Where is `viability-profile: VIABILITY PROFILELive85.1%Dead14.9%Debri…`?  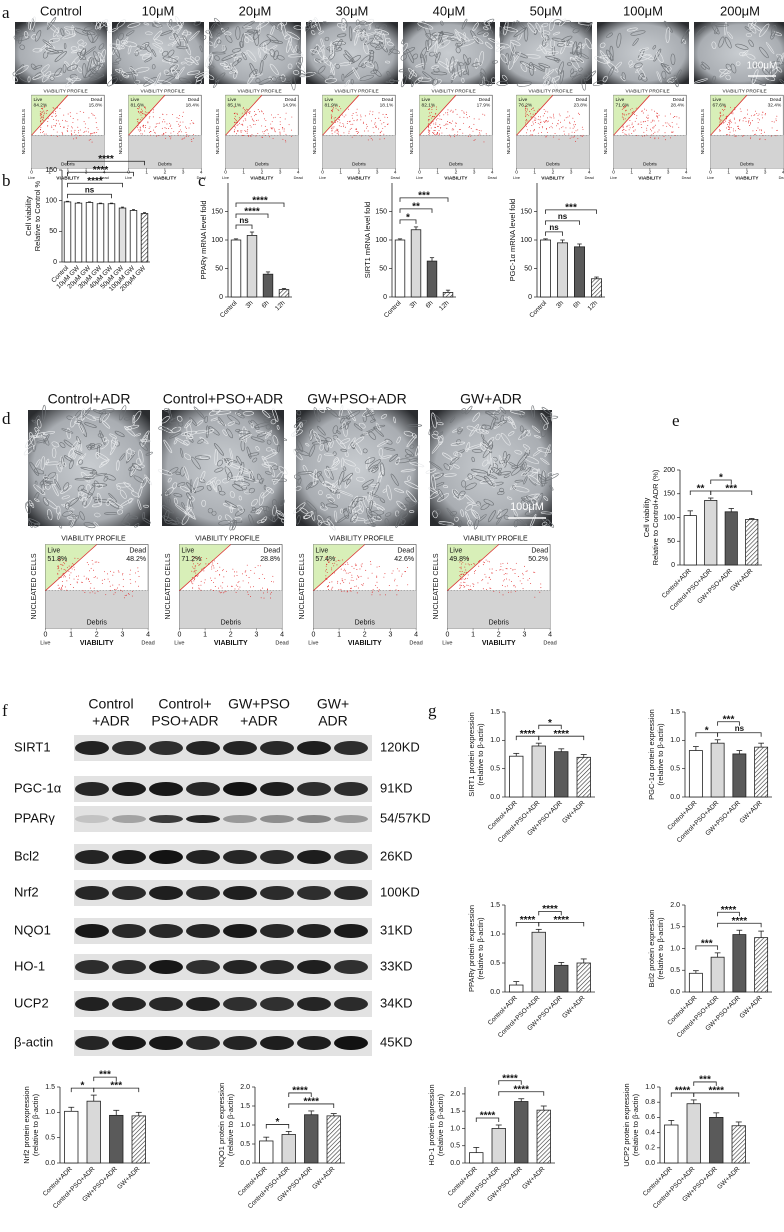 viability-profile: VIABILITY PROFILELive85.1%Dead14.9%Debri… is located at coordinates (259, 135).